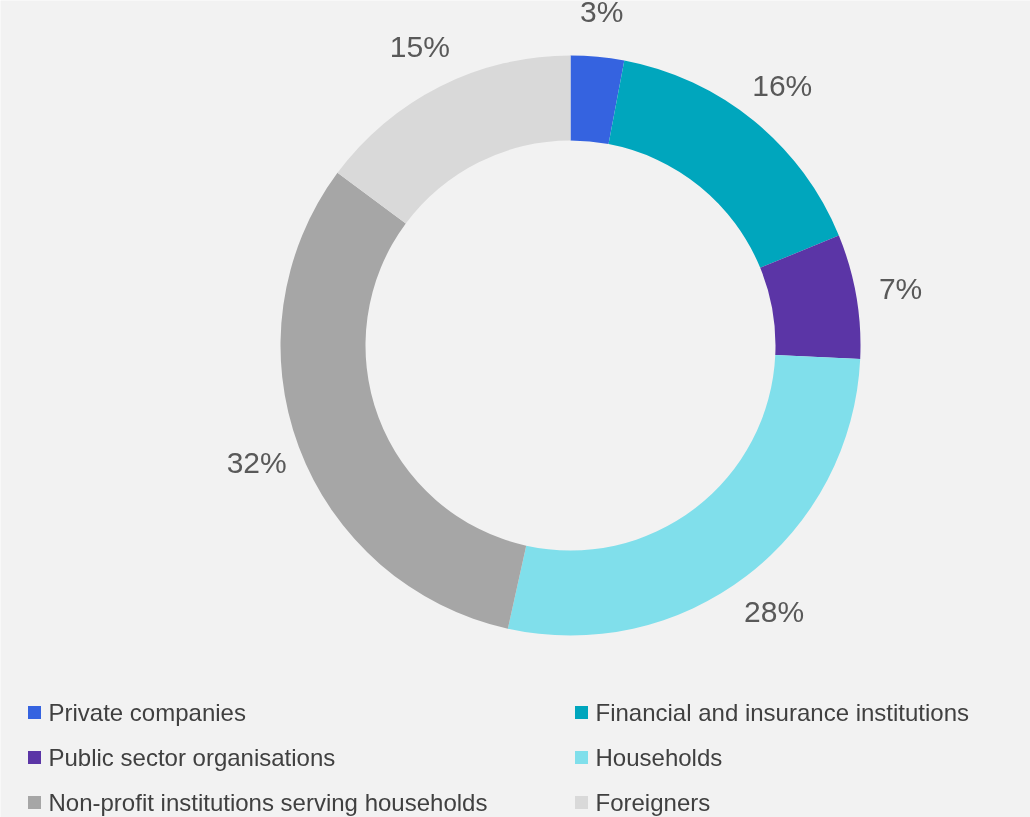 This screenshot has height=817, width=1030. I want to click on legend-label: Foreigners, so click(653, 802).